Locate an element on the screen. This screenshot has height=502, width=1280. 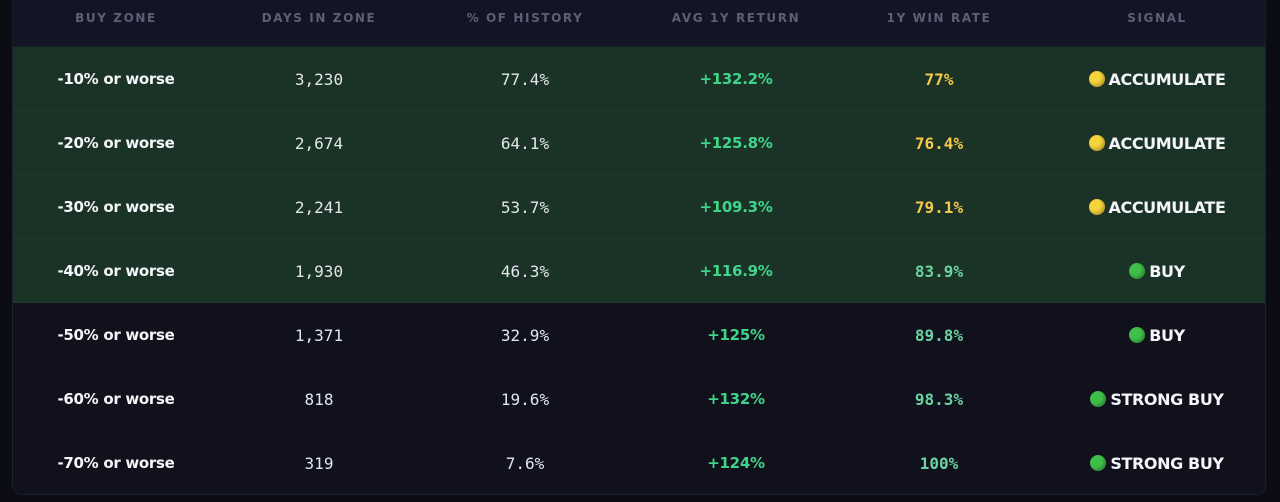
table-row: -50% or worse 1,371 32.9% +125% 89.8% BUY is located at coordinates (639, 335).